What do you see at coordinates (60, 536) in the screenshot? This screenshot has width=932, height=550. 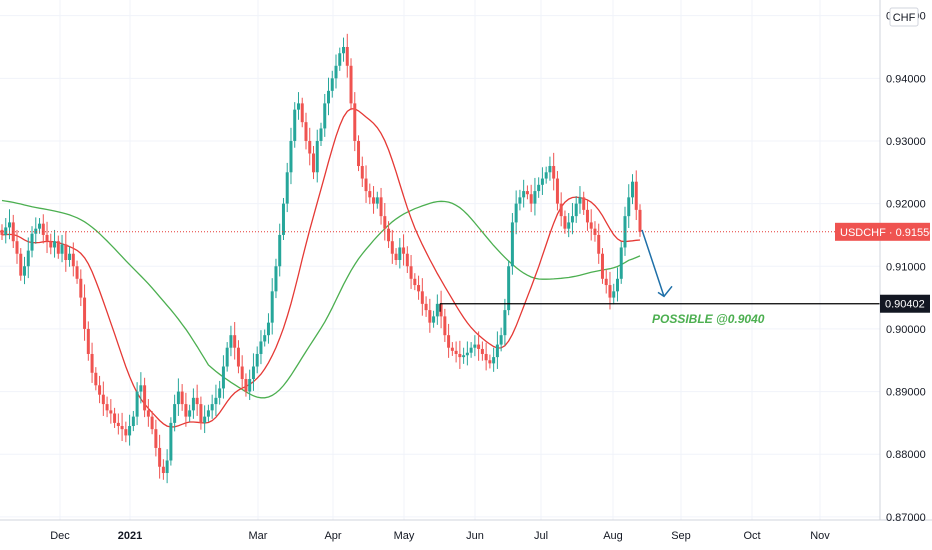 I see `x-tick-label: Dec` at bounding box center [60, 536].